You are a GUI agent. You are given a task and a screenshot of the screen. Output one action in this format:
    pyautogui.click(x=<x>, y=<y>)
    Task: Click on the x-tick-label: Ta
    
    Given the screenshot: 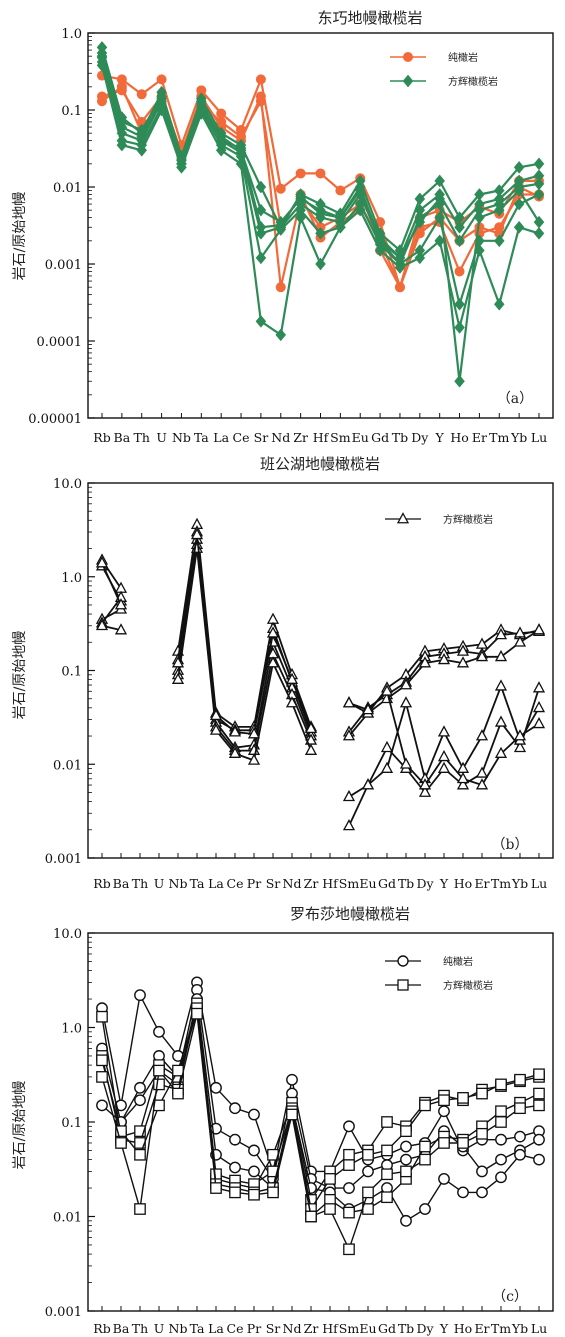 What is the action you would take?
    pyautogui.click(x=201, y=437)
    